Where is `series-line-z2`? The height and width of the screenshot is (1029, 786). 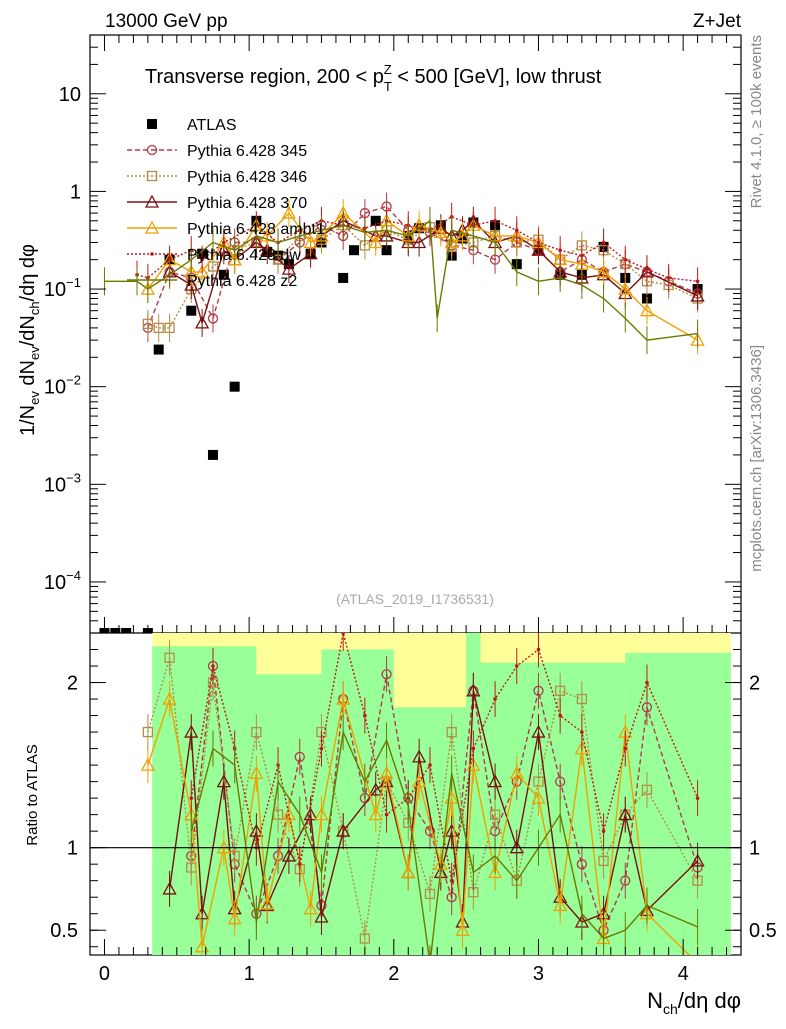
series-line-z2 is located at coordinates (401, 280).